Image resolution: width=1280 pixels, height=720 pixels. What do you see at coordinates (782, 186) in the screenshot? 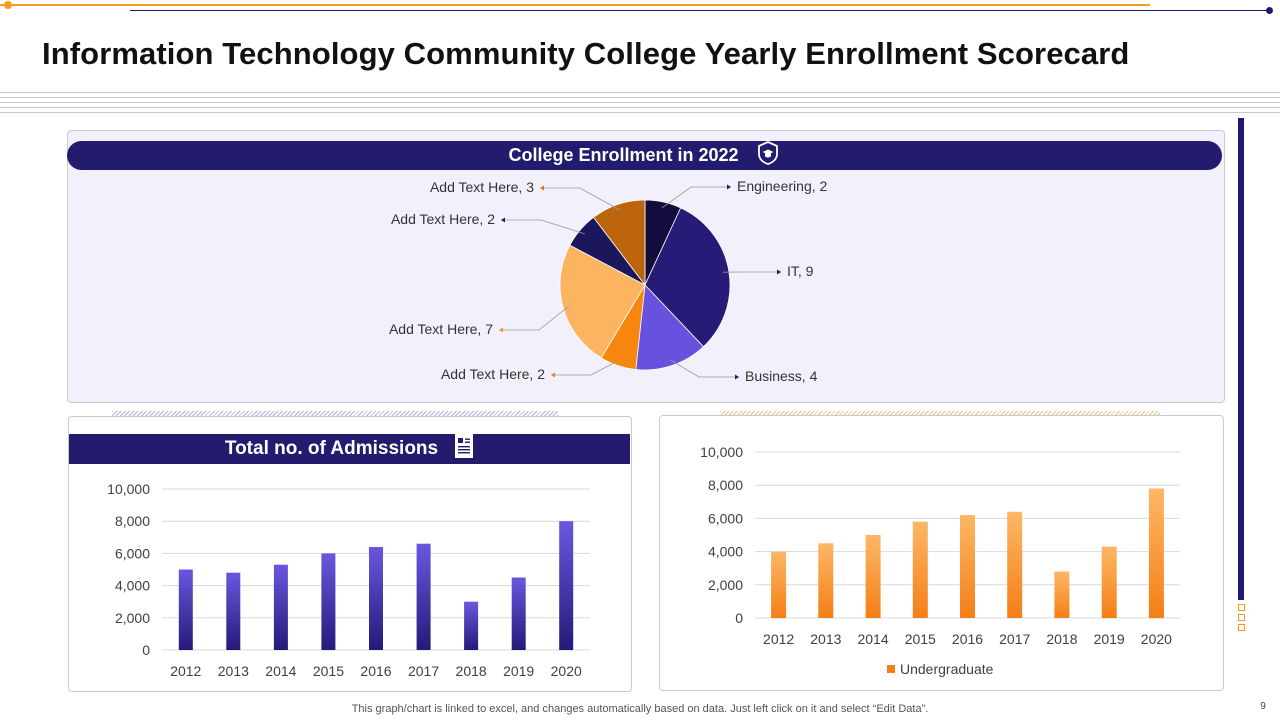
I see `pie-data-label: Engineering, 2` at bounding box center [782, 186].